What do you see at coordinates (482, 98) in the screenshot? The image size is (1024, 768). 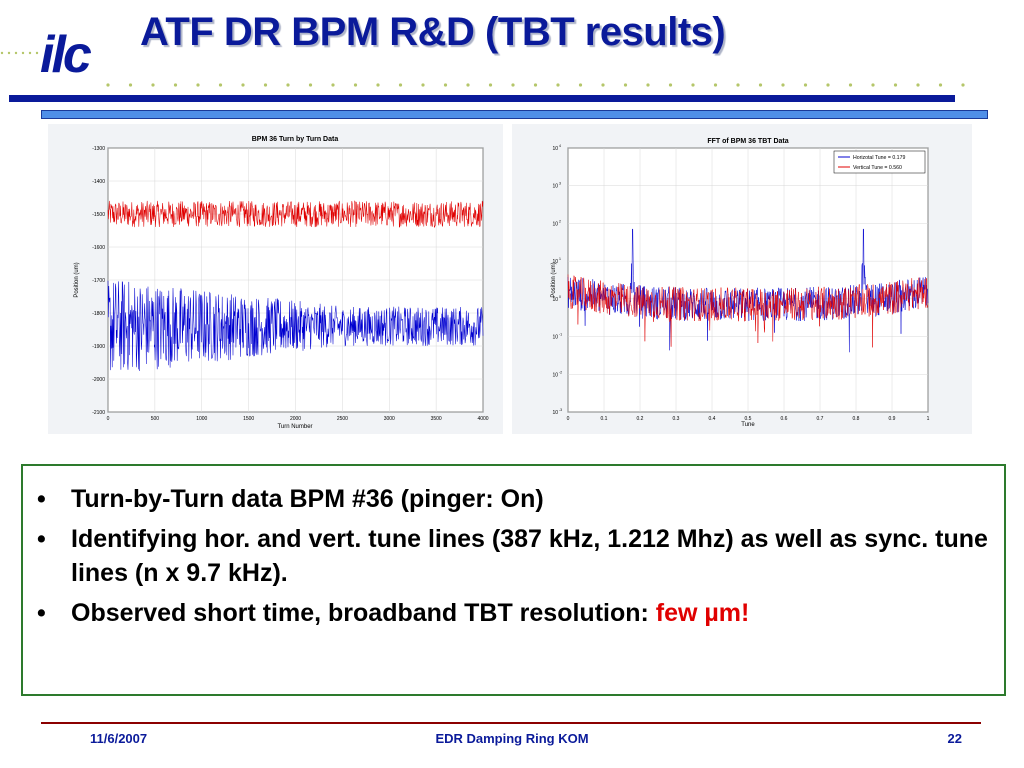 I see `title-underline` at bounding box center [482, 98].